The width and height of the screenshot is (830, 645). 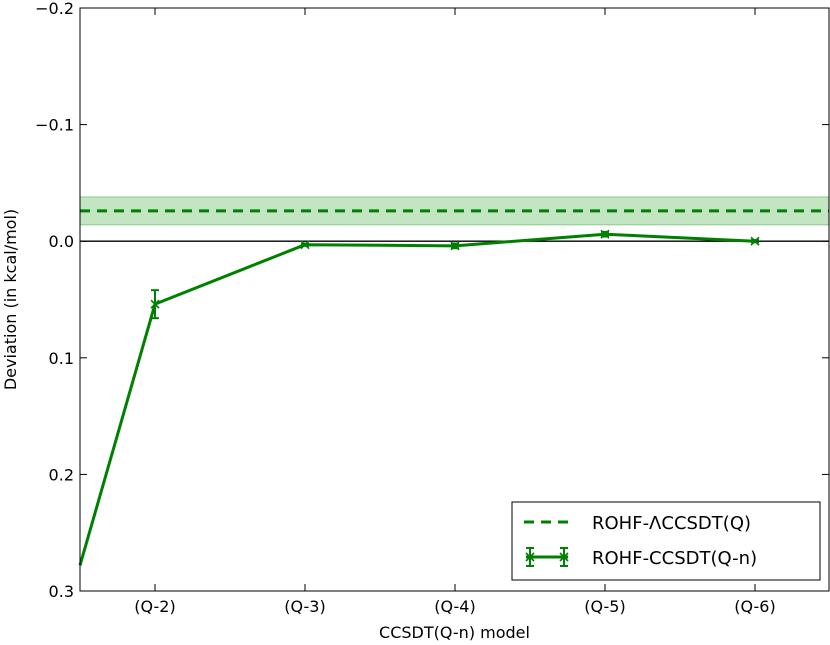 I want to click on y-tick-label: −0.1, so click(x=54, y=125).